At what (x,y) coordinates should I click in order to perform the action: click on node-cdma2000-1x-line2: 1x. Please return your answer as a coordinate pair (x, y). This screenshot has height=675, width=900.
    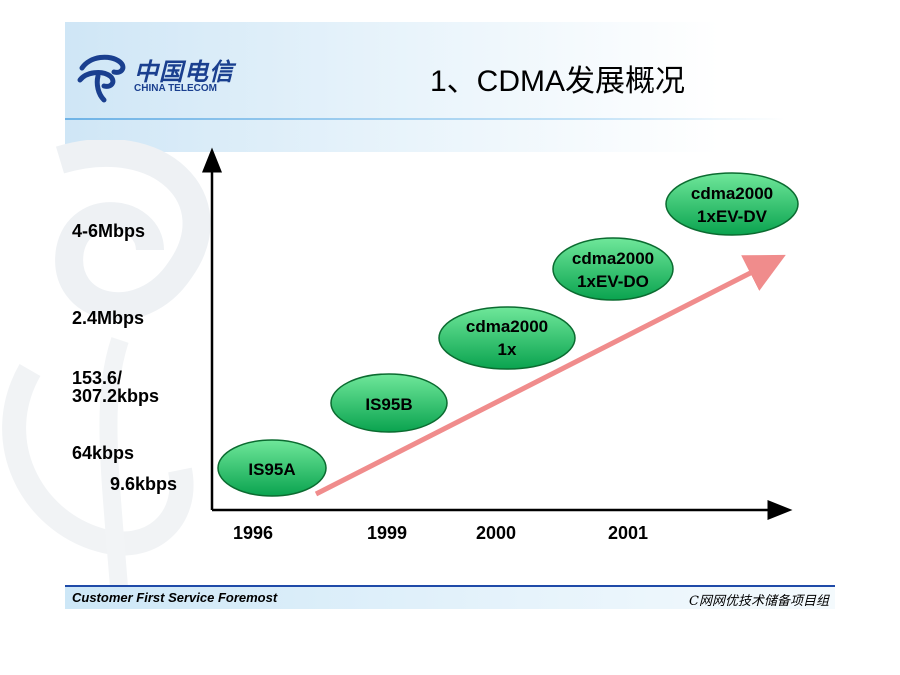
    Looking at the image, I should click on (507, 349).